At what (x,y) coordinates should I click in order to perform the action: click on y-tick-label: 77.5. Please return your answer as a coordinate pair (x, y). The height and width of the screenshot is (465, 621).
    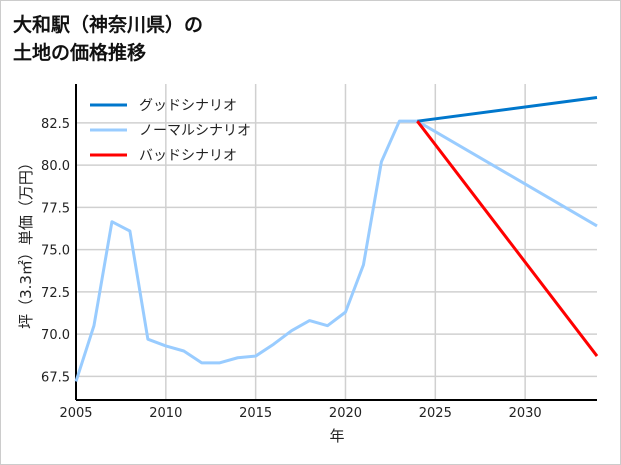
    Looking at the image, I should click on (55, 208).